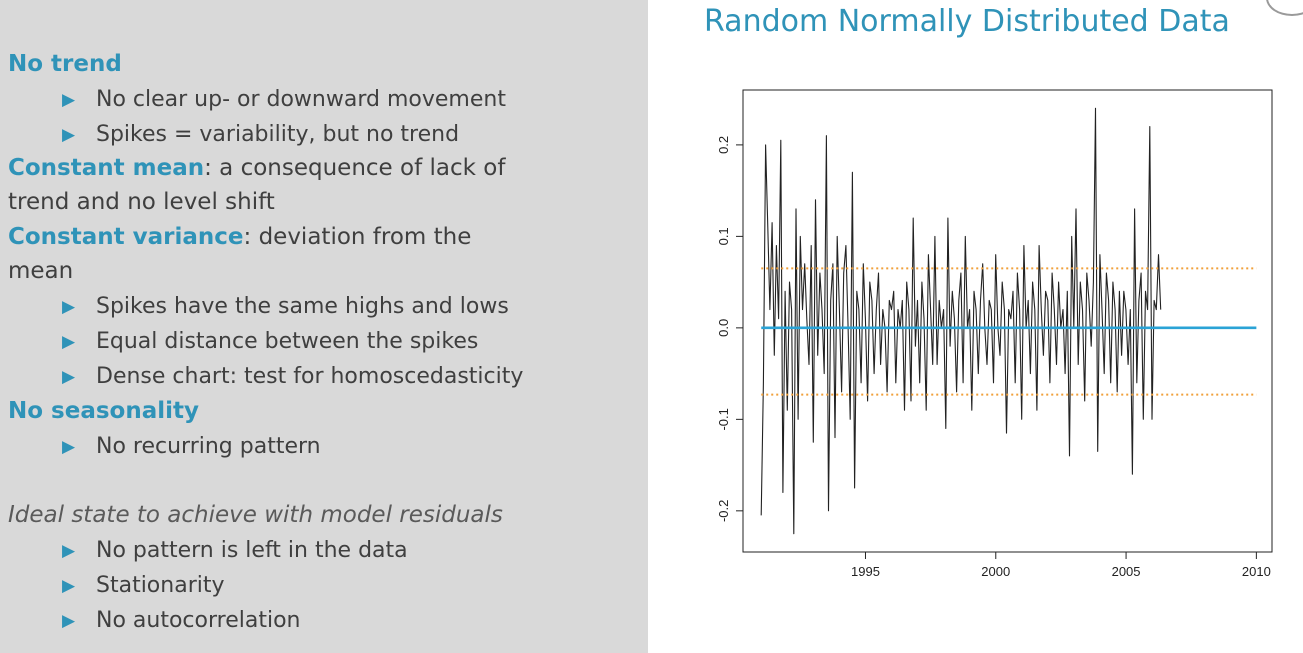 The height and width of the screenshot is (653, 1303). I want to click on y-tick-label: 0.2, so click(723, 145).